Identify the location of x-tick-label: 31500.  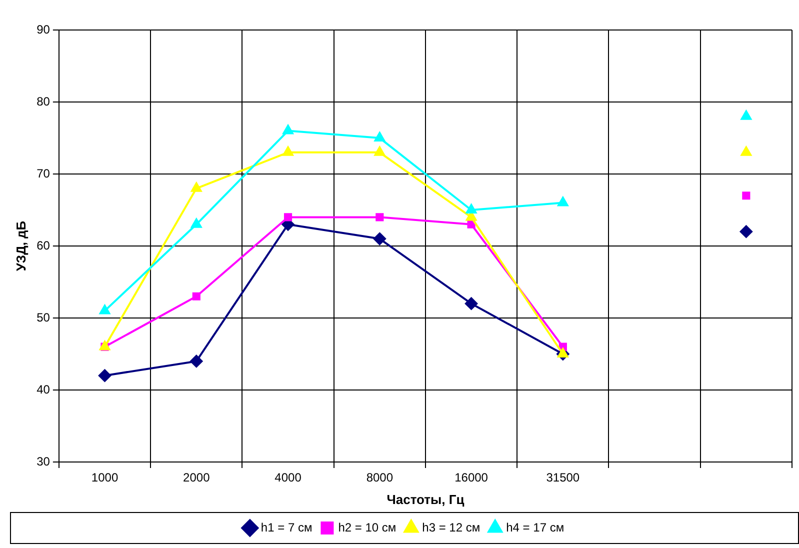
(563, 477).